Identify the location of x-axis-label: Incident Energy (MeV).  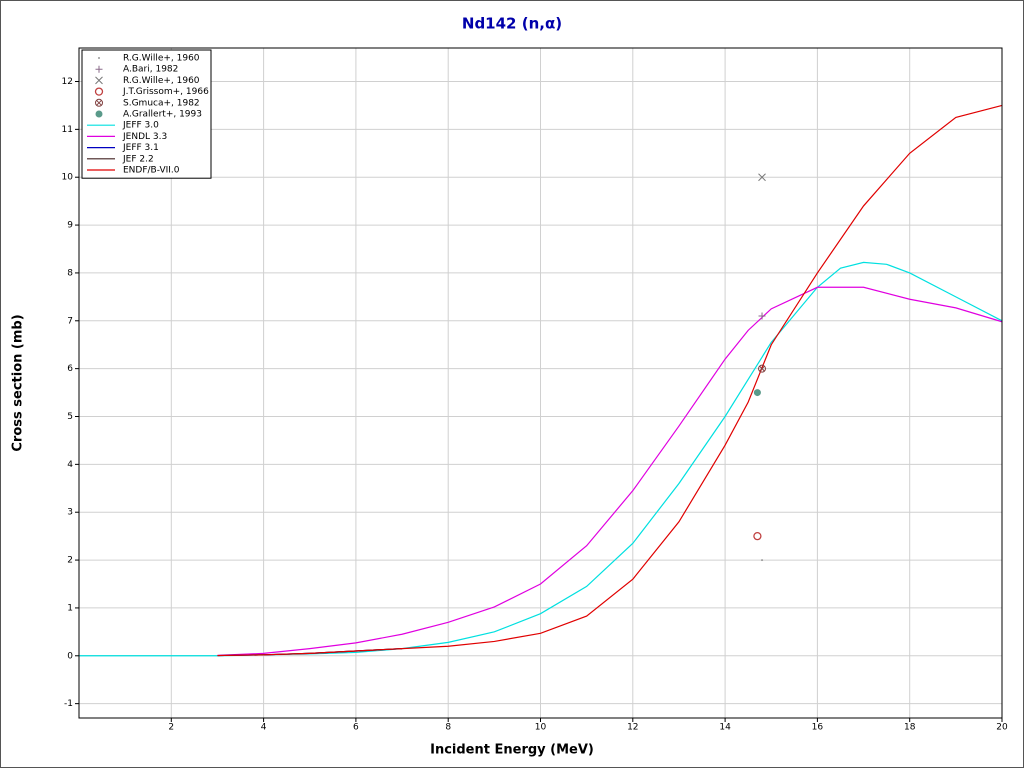
(512, 750).